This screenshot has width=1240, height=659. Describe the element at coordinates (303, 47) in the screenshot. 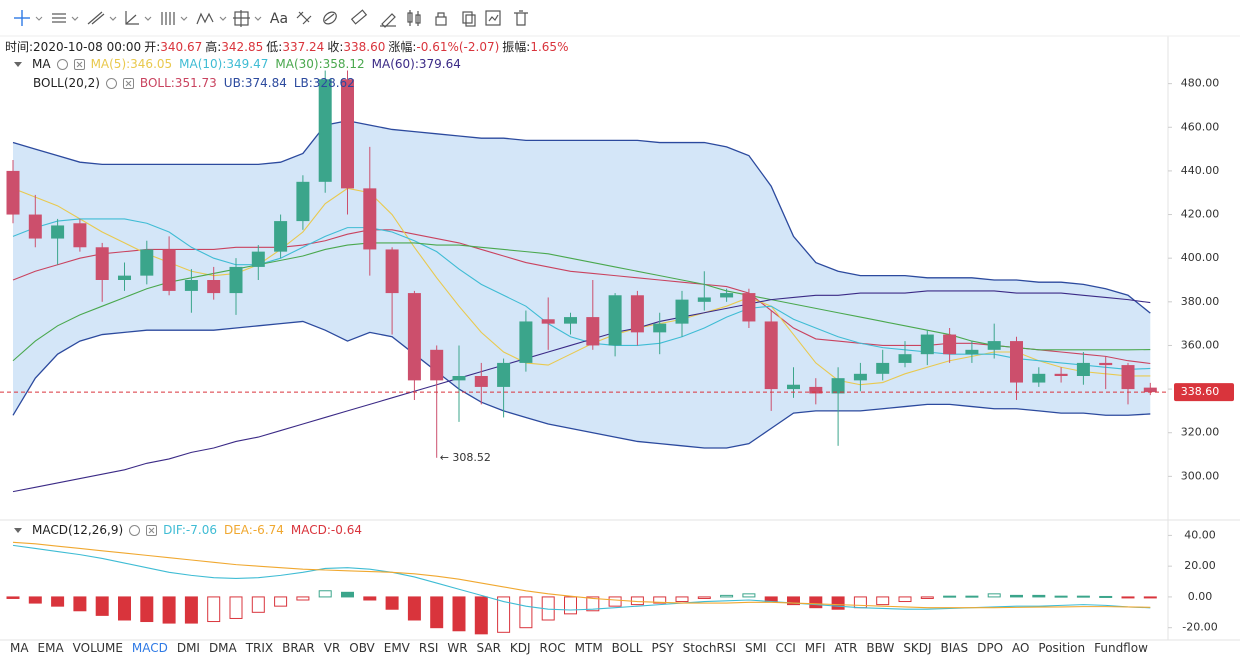

I see `info-value: 337.24` at that location.